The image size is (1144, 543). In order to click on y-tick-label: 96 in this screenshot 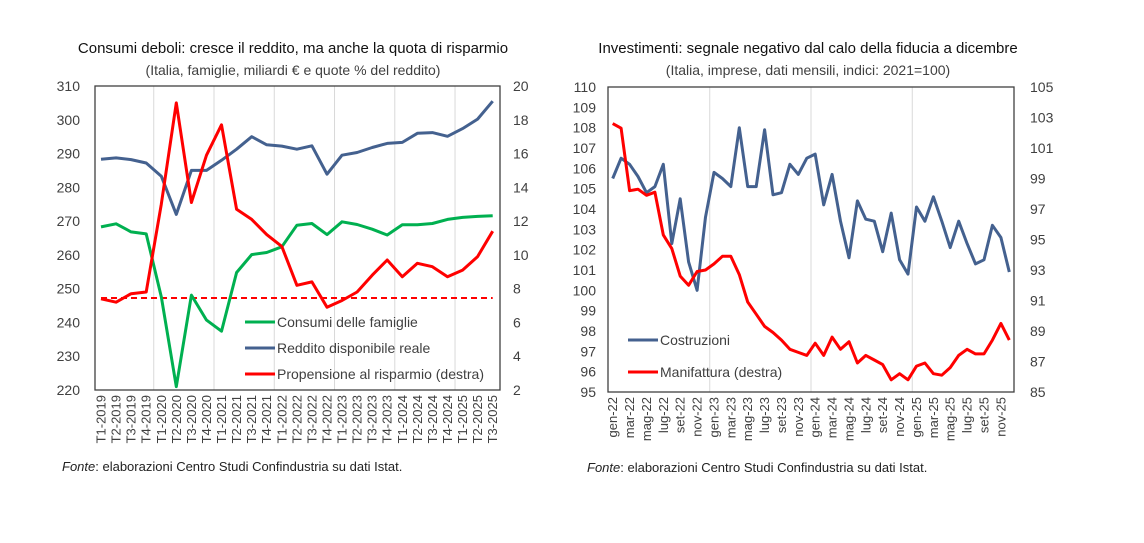, I will do `click(588, 372)`.